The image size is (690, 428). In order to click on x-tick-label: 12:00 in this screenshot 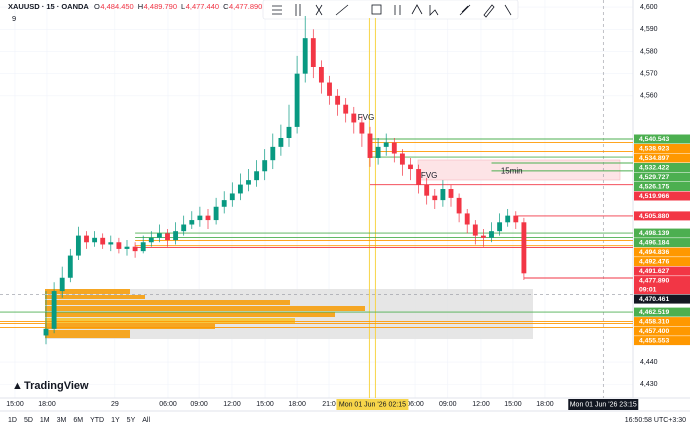, I will do `click(232, 404)`.